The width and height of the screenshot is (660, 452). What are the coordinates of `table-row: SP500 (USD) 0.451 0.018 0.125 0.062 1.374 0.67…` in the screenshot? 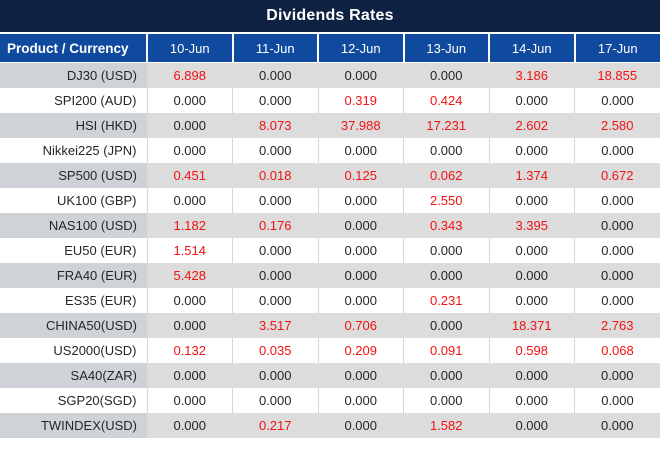 It's located at (330, 175).